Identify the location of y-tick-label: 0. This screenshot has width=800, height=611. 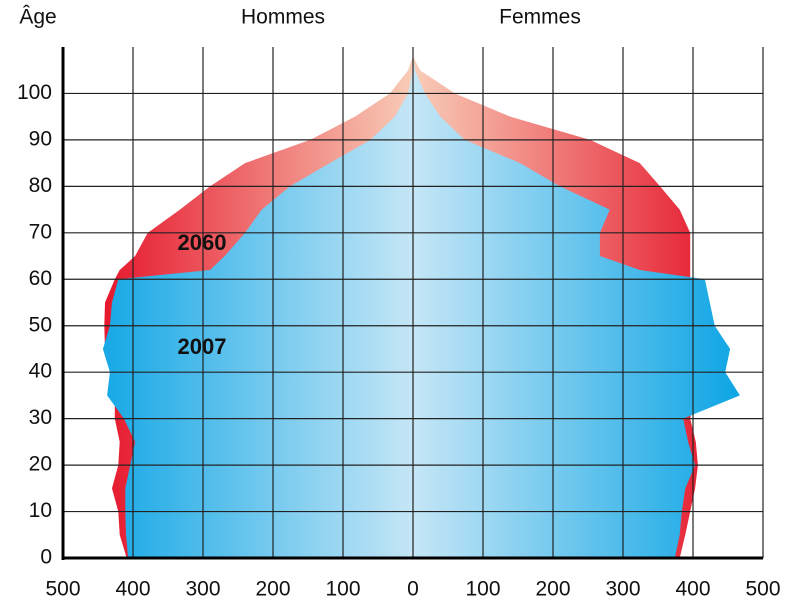
(46, 557).